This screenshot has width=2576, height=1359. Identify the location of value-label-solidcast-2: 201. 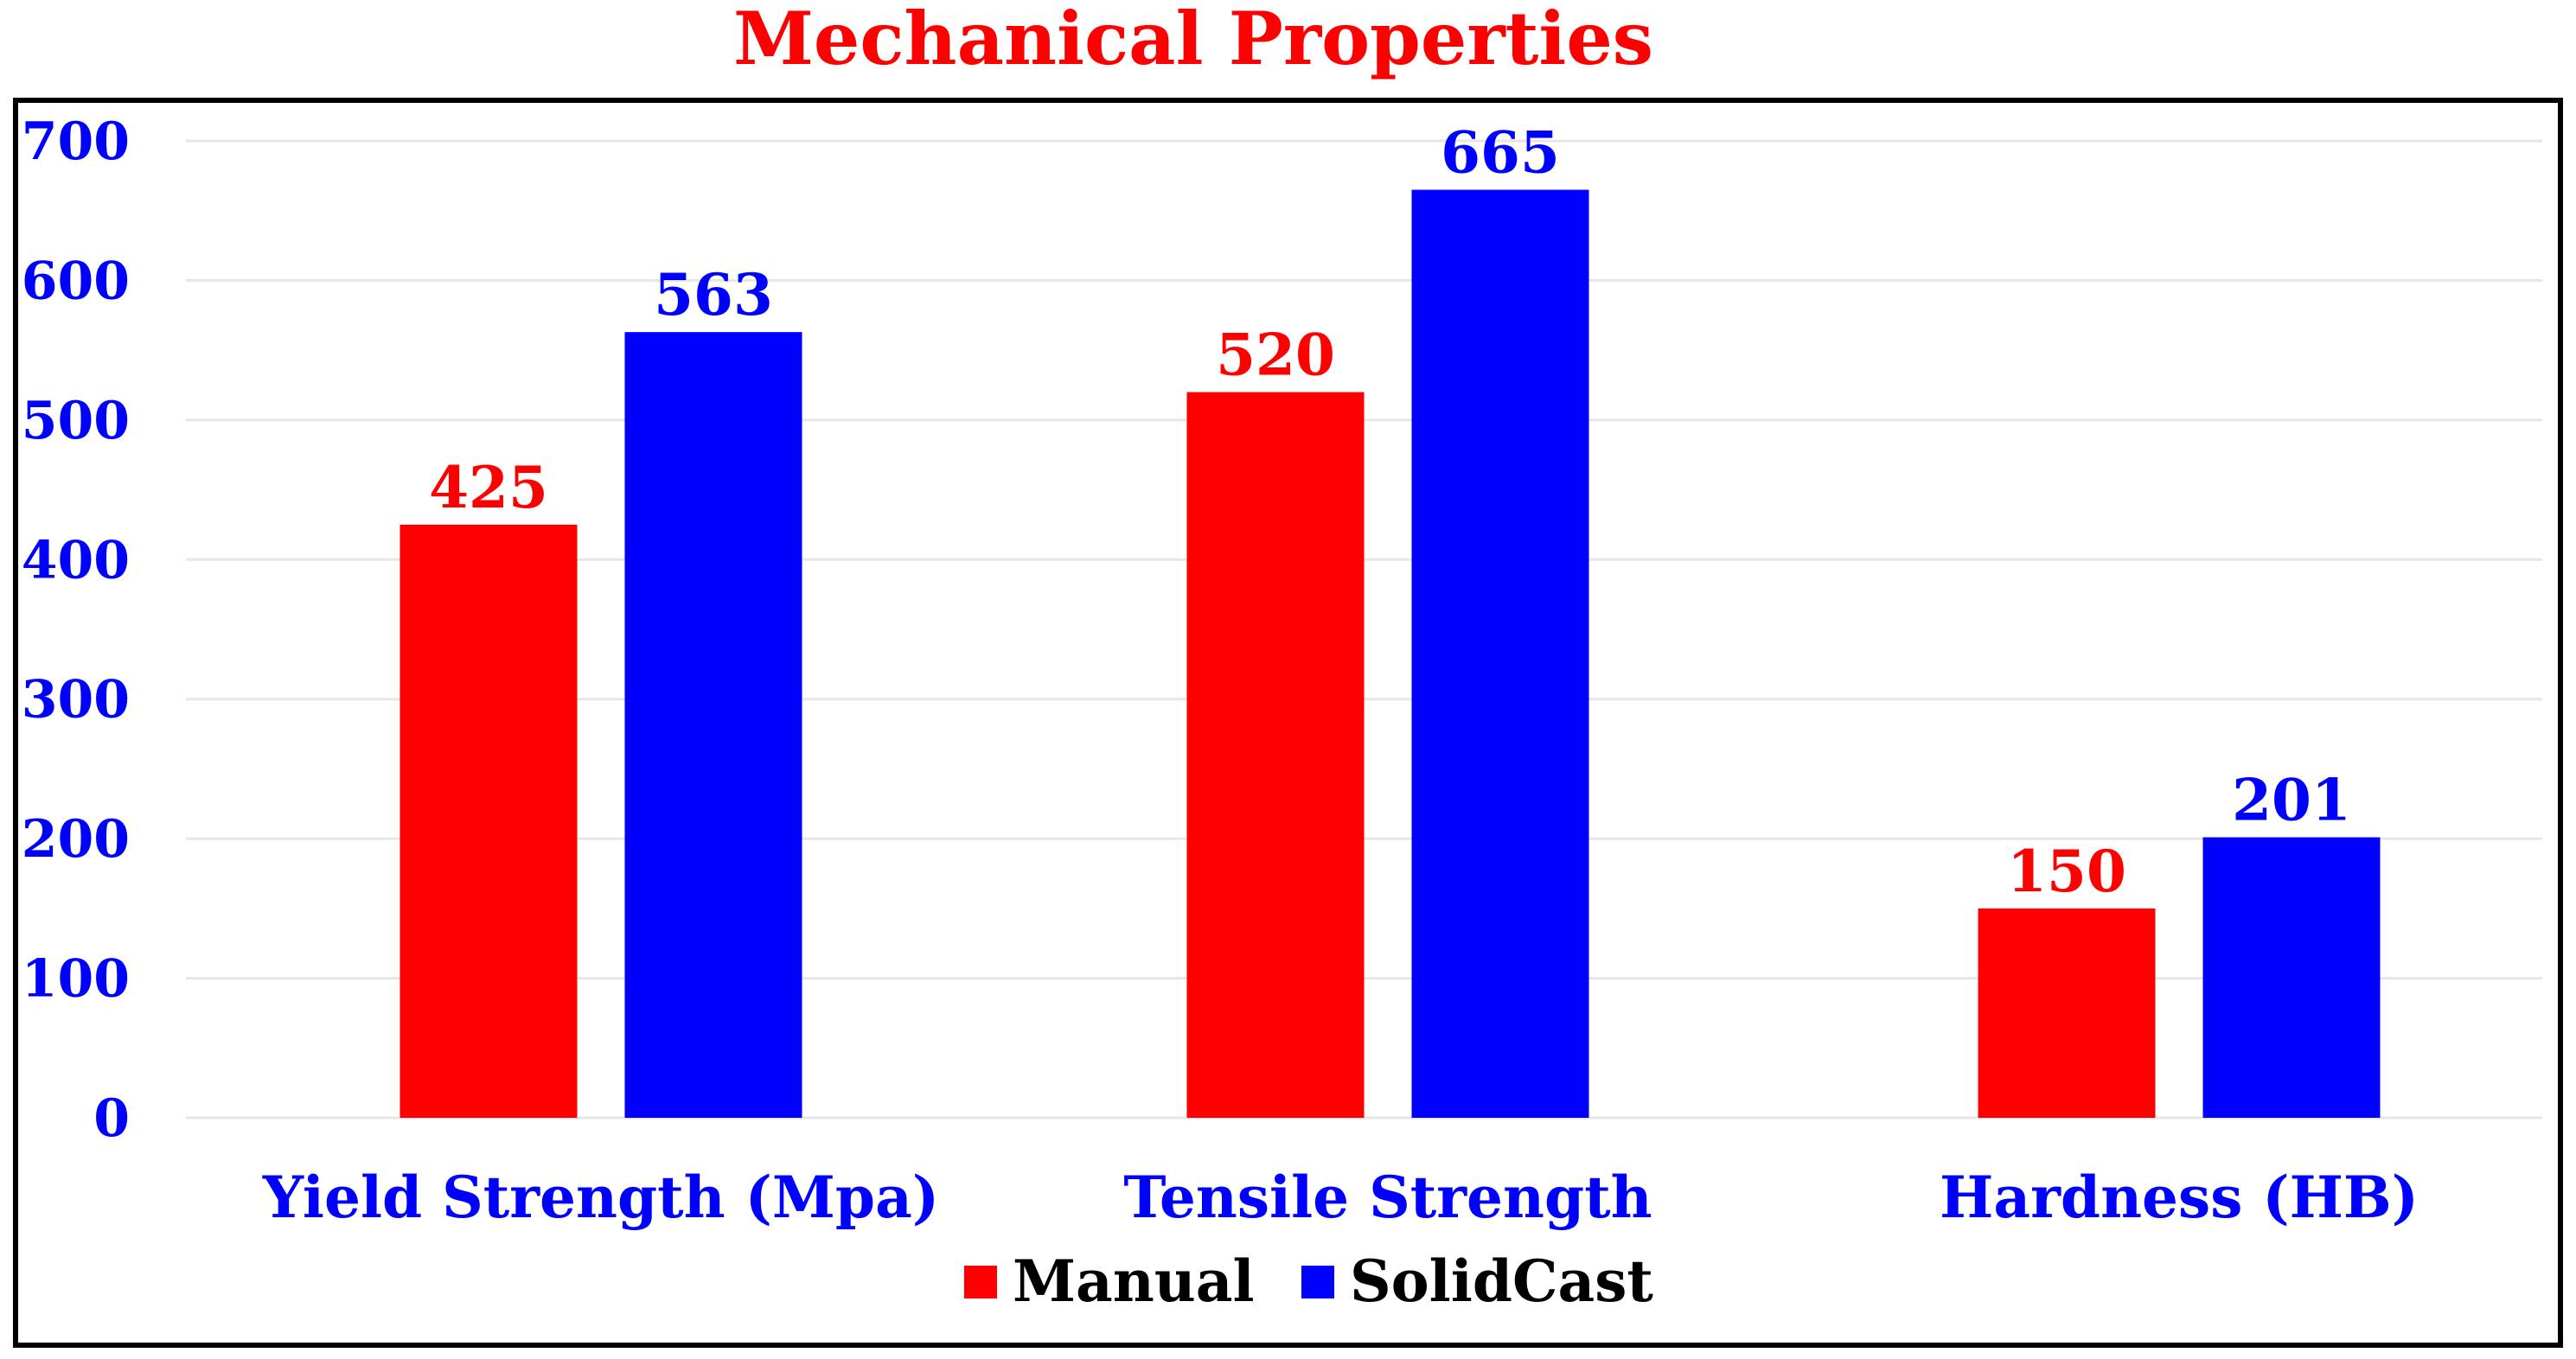
(2291, 800).